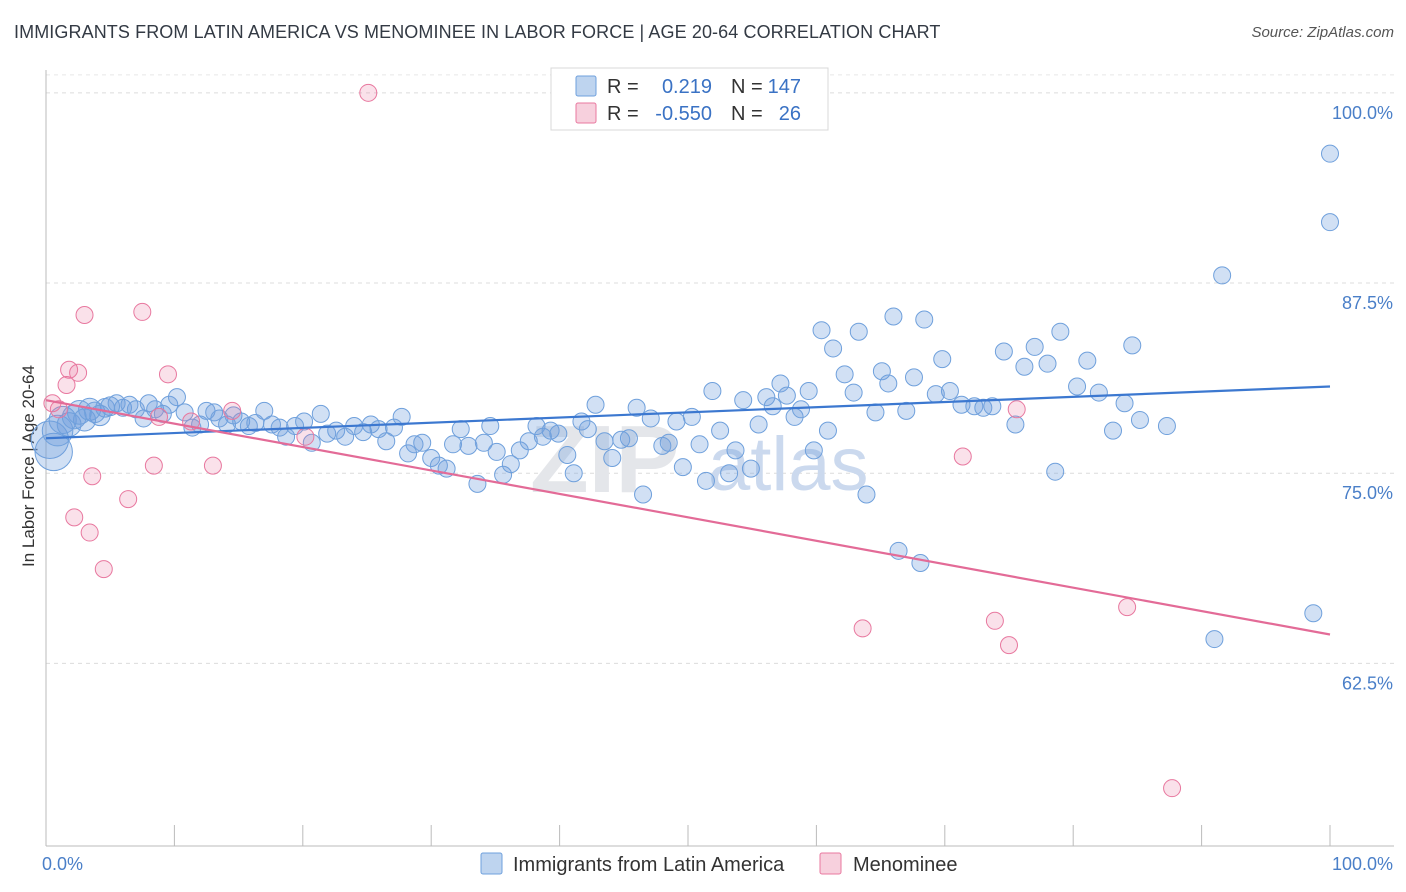  Describe the element at coordinates (747, 87) in the screenshot. I see `legend-n-label-immigrants: N =` at that location.